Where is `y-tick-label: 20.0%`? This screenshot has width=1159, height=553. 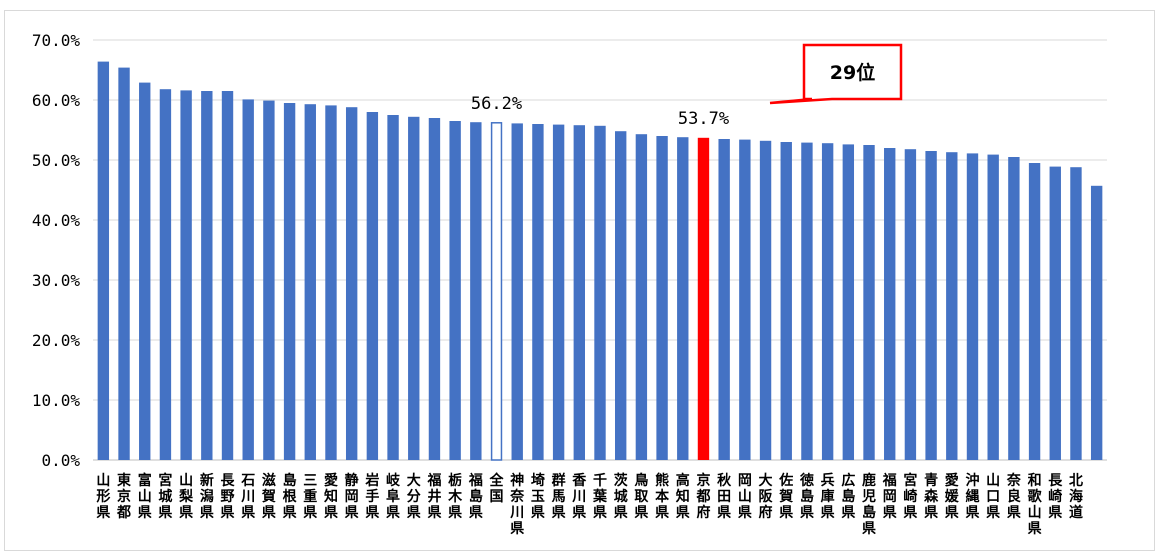
y-tick-label: 20.0% is located at coordinates (56, 340).